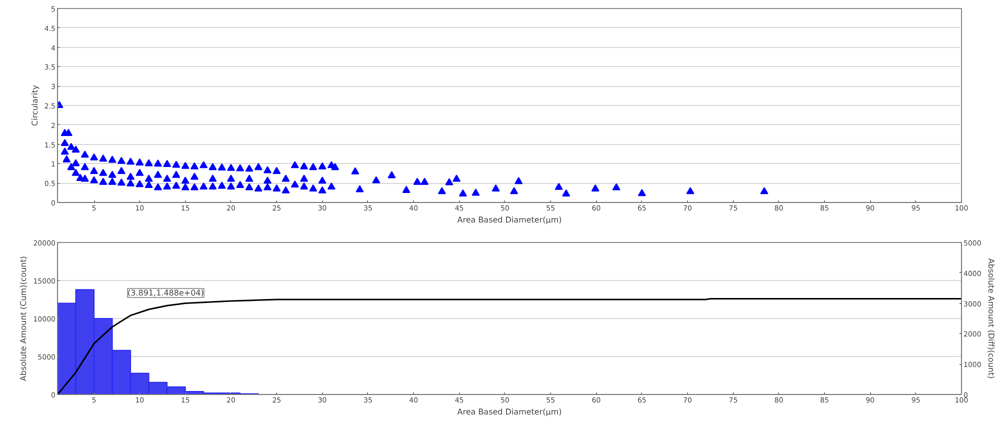 The width and height of the screenshot is (998, 428). I want to click on y-axis-title: Absolute Amount (Cum)(count), so click(23, 318).